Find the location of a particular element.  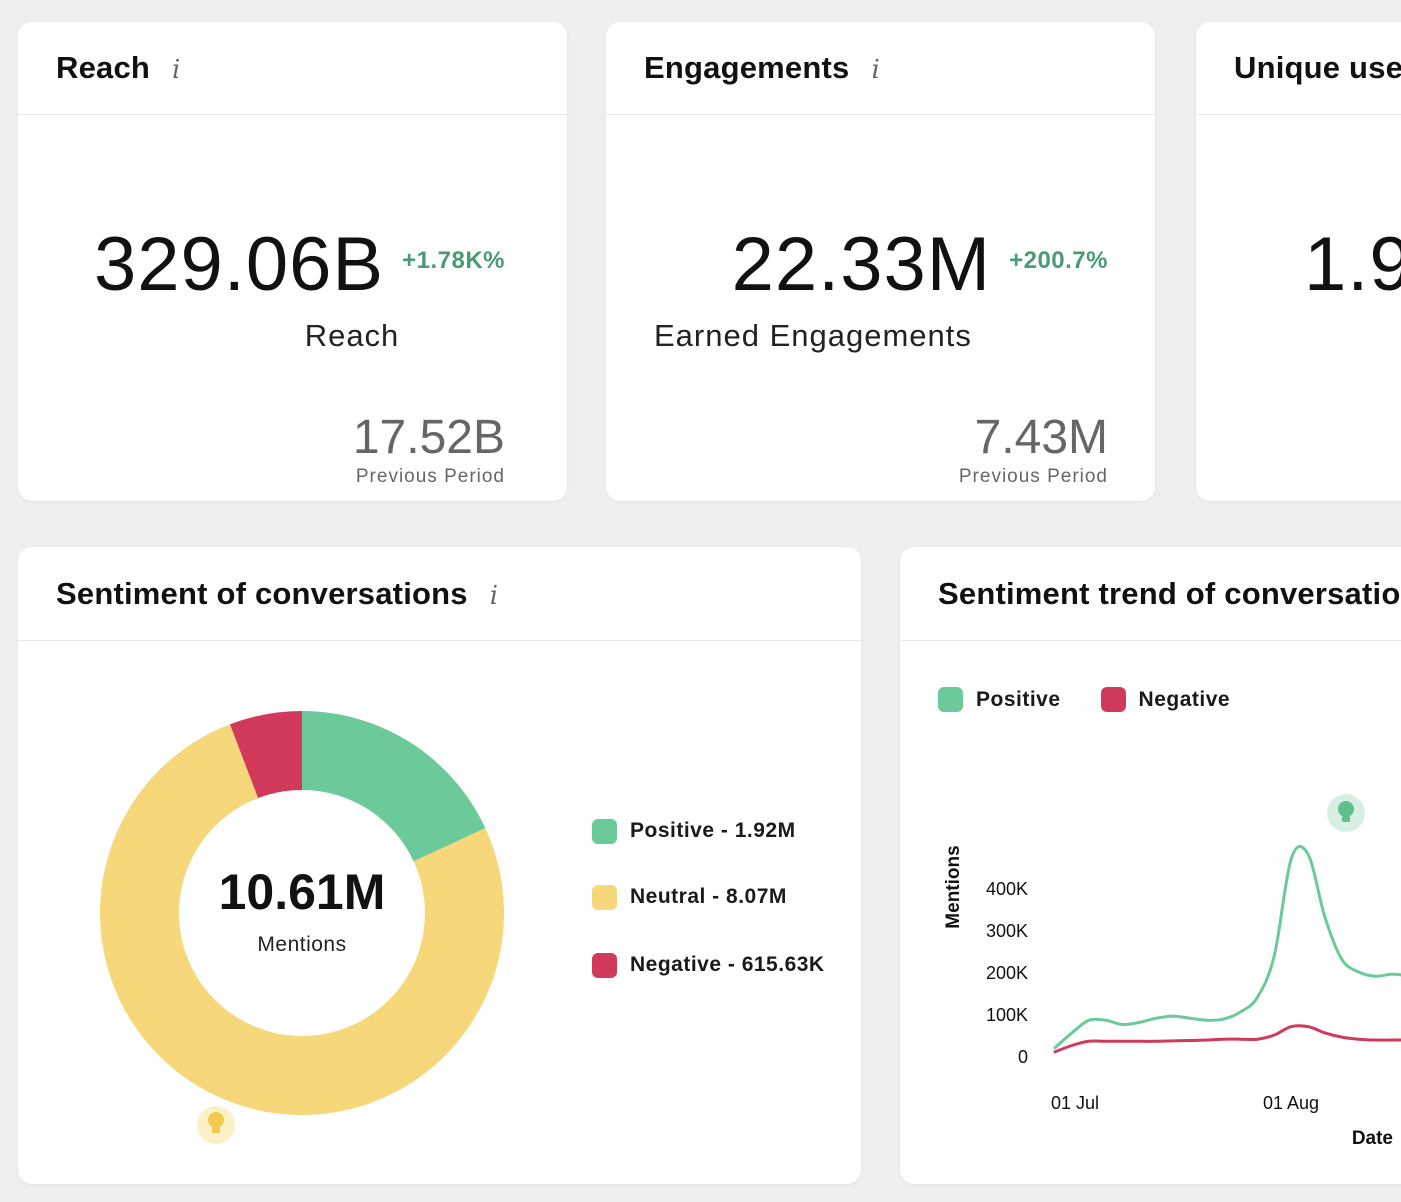

legend-item-positive: Positive - 1.92M is located at coordinates (708, 831).